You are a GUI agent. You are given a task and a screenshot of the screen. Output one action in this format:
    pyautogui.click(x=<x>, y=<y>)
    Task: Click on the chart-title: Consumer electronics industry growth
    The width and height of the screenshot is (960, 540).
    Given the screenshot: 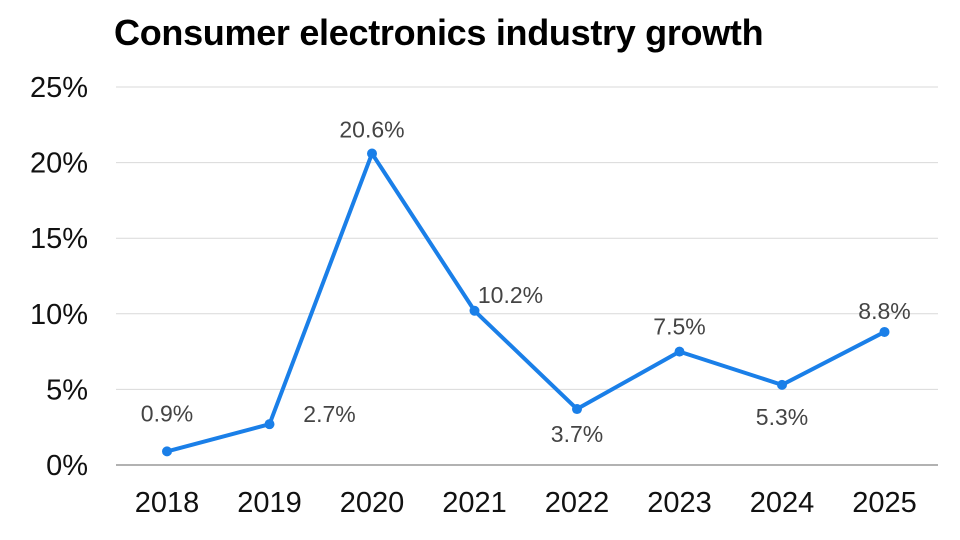 What is the action you would take?
    pyautogui.click(x=439, y=32)
    